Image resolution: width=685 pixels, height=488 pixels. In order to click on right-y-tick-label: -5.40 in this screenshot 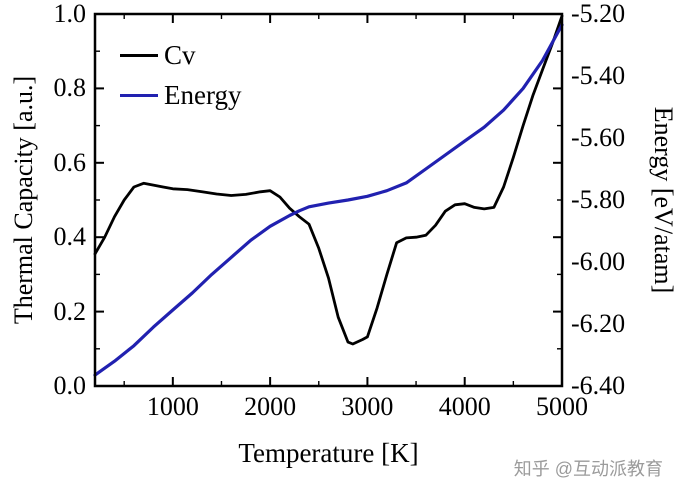, I will do `click(598, 75)`.